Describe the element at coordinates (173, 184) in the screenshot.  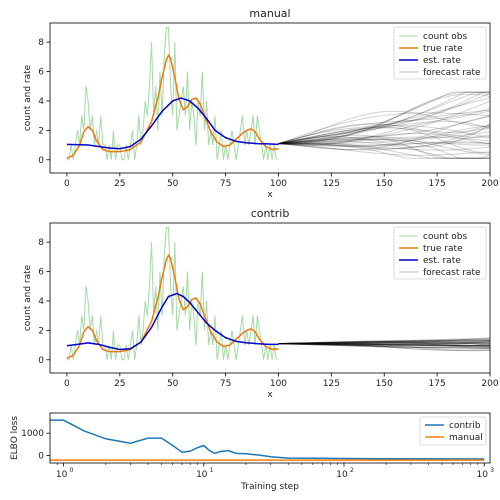
I see `x-tick-label: 50` at that location.